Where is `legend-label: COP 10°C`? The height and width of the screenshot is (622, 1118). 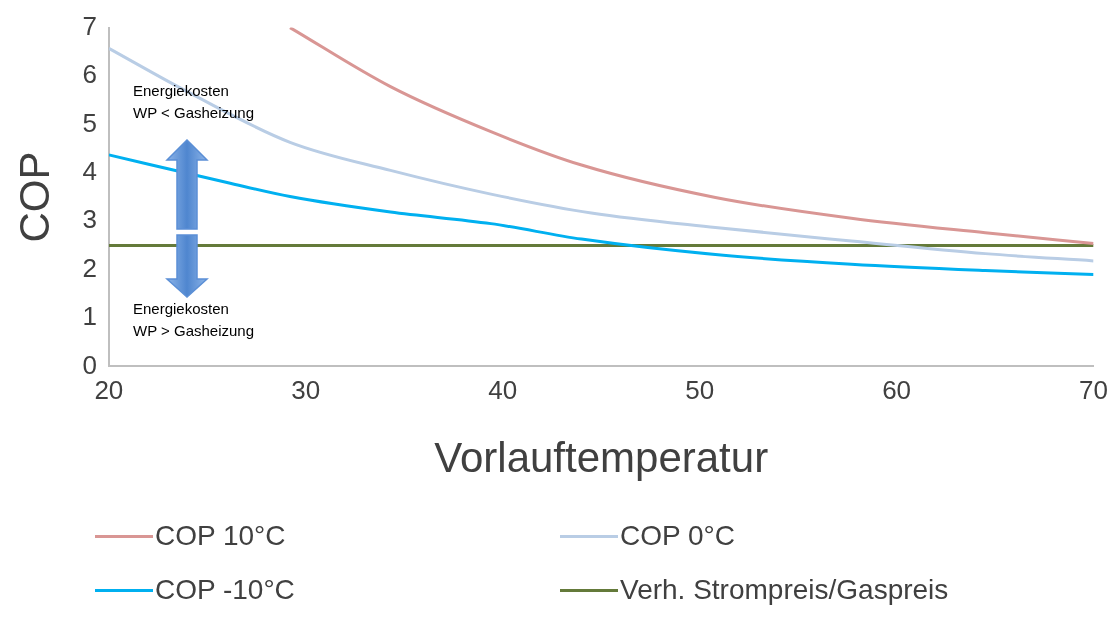
legend-label: COP 10°C is located at coordinates (220, 536).